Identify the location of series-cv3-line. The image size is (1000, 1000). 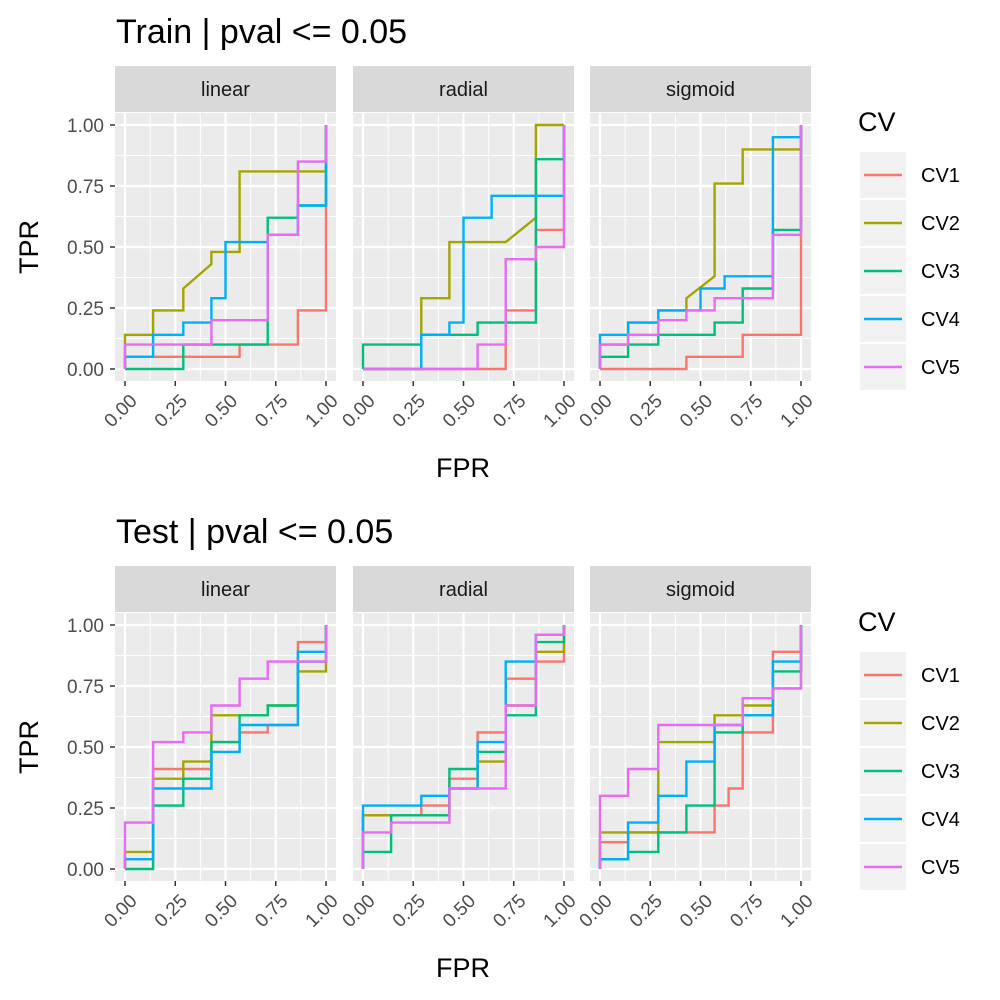
(463, 247).